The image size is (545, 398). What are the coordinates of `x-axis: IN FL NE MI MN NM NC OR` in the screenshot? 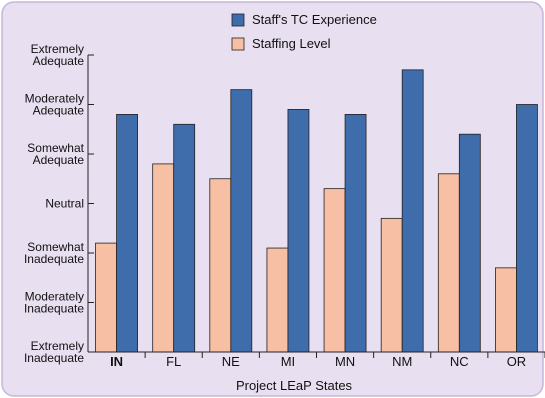 It's located at (316, 360).